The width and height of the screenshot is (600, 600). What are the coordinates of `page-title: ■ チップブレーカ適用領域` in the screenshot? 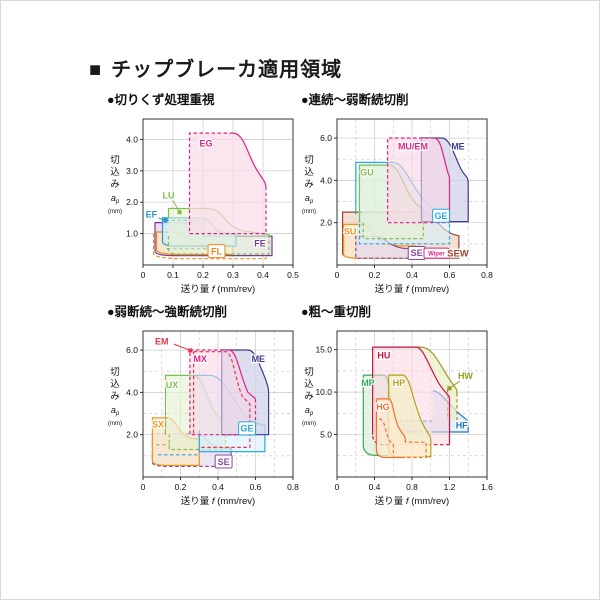 It's located at (215, 67).